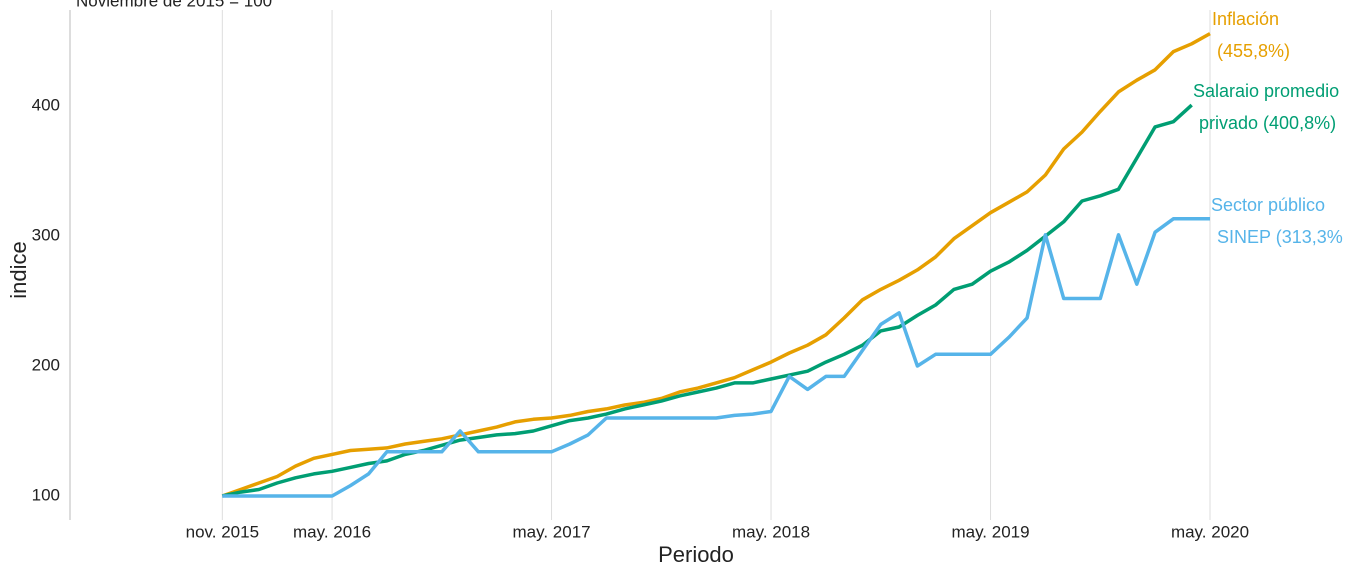 Image resolution: width=1362 pixels, height=567 pixels. Describe the element at coordinates (222, 531) in the screenshot. I see `x-tick-label: nov. 2015` at that location.